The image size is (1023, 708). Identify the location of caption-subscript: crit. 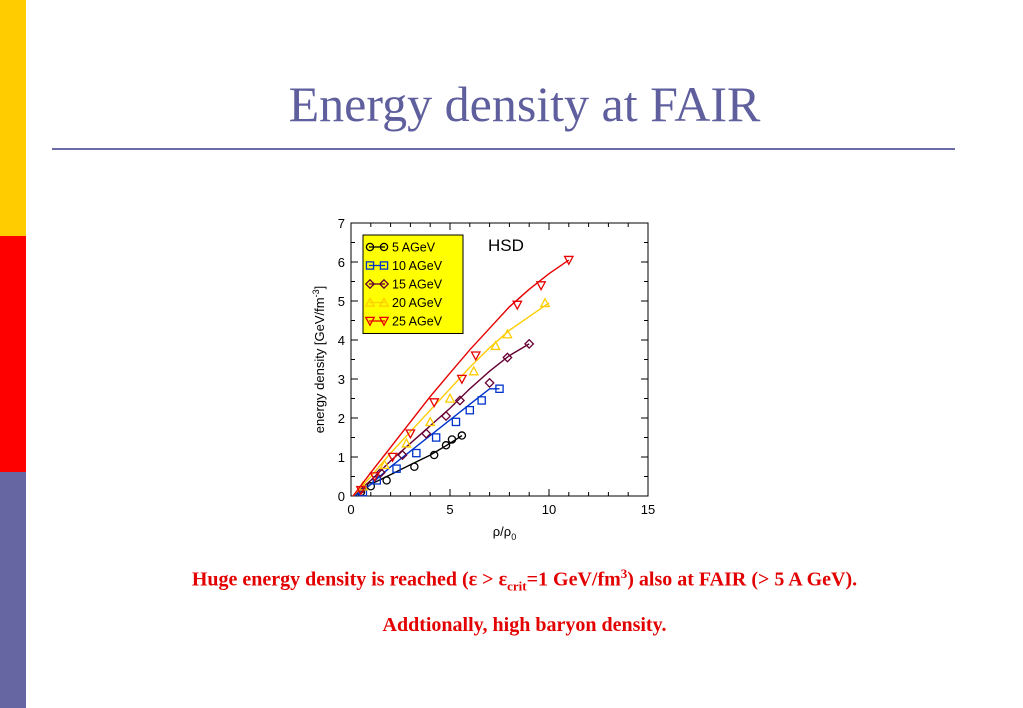
(517, 586).